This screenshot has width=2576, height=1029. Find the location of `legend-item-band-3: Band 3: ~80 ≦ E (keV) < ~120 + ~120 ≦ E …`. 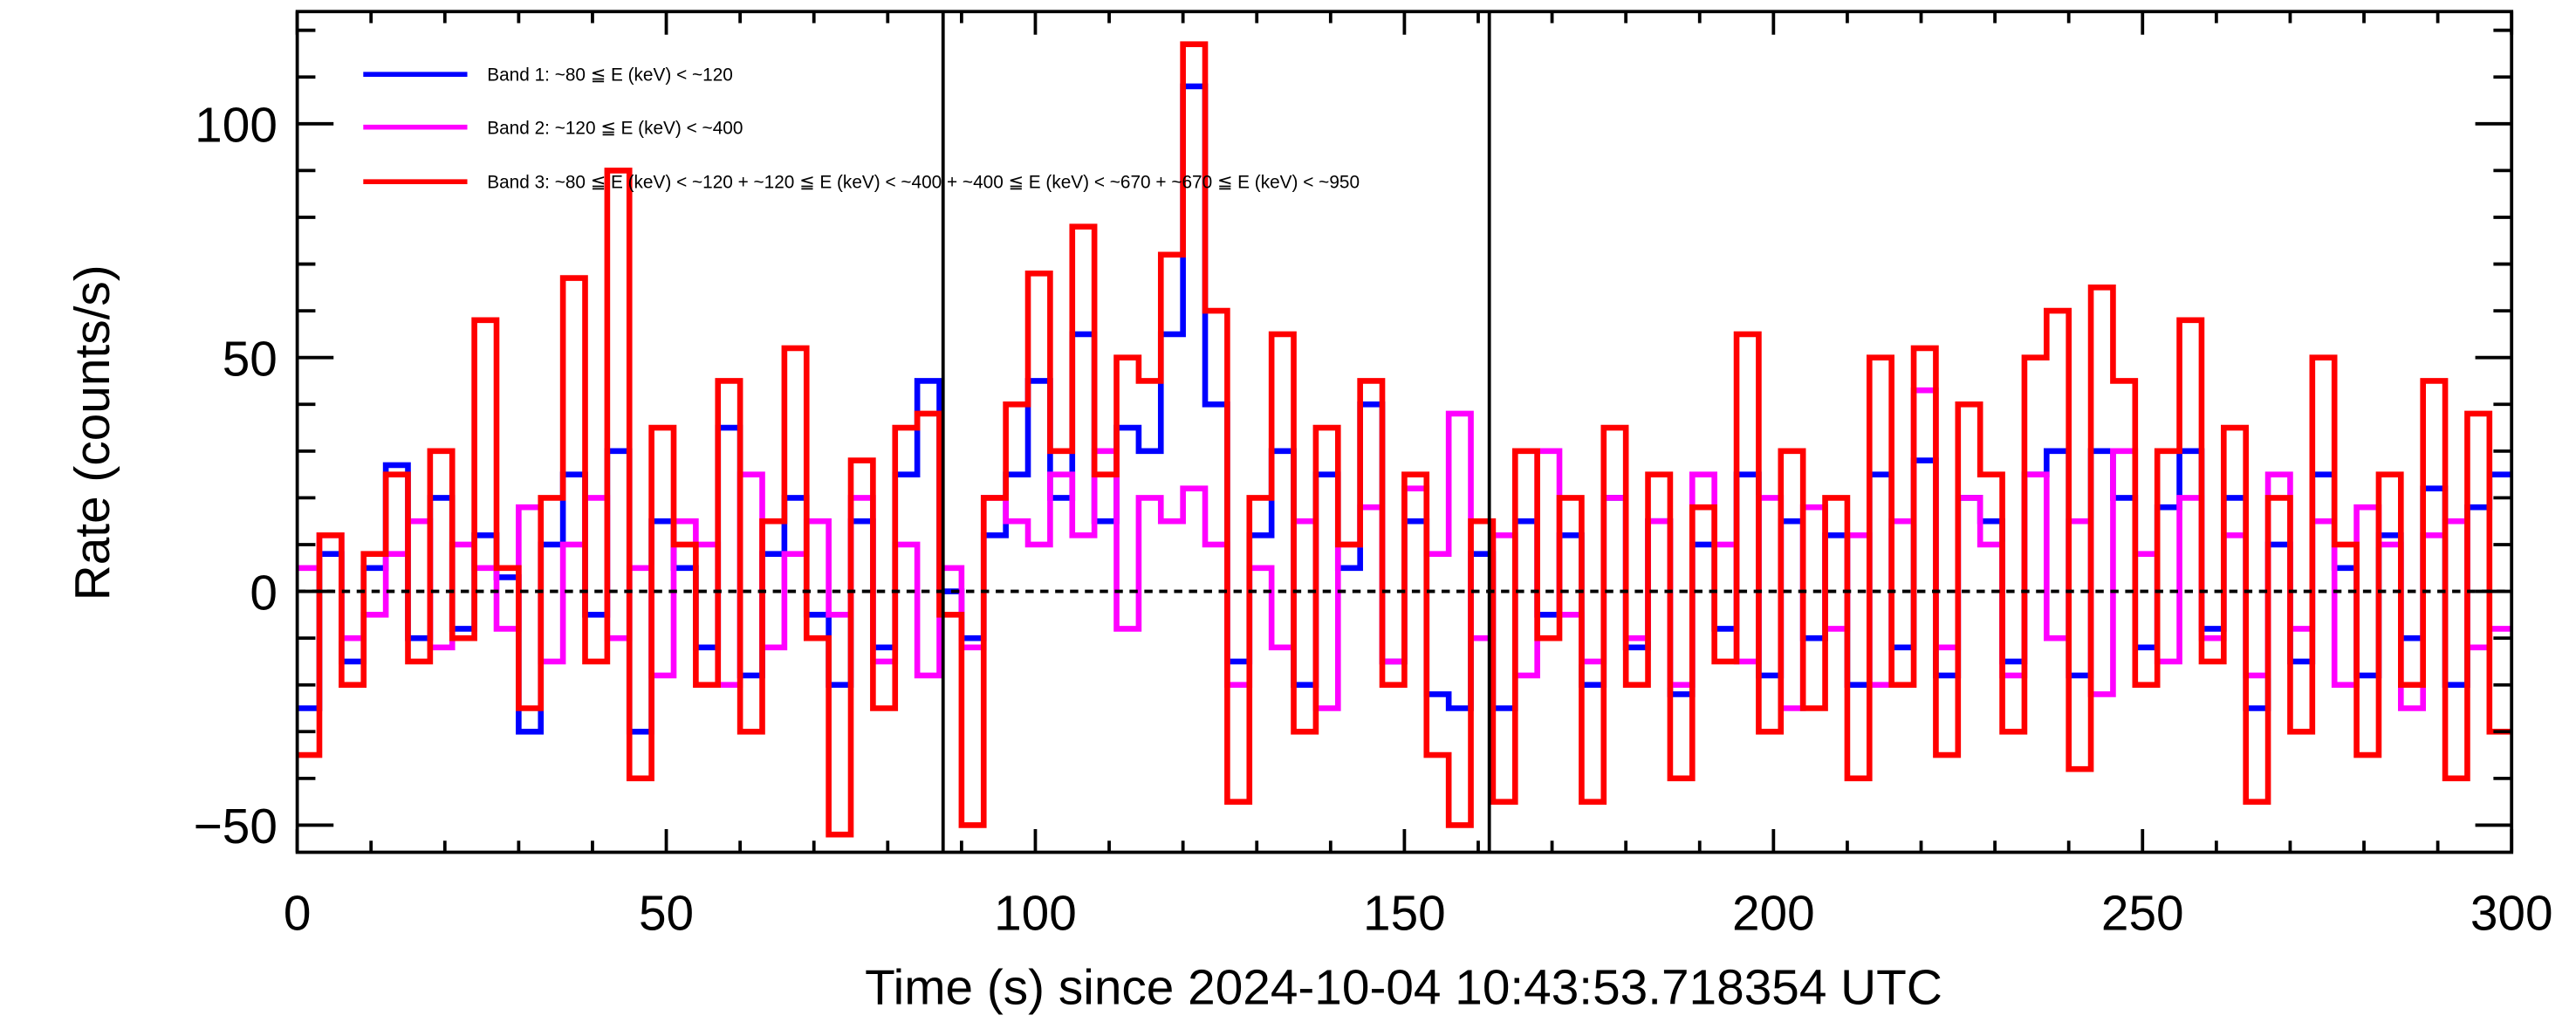

legend-item-band-3: Band 3: ~80 ≦ E (keV) < ~120 + ~120 ≦ E … is located at coordinates (862, 183).